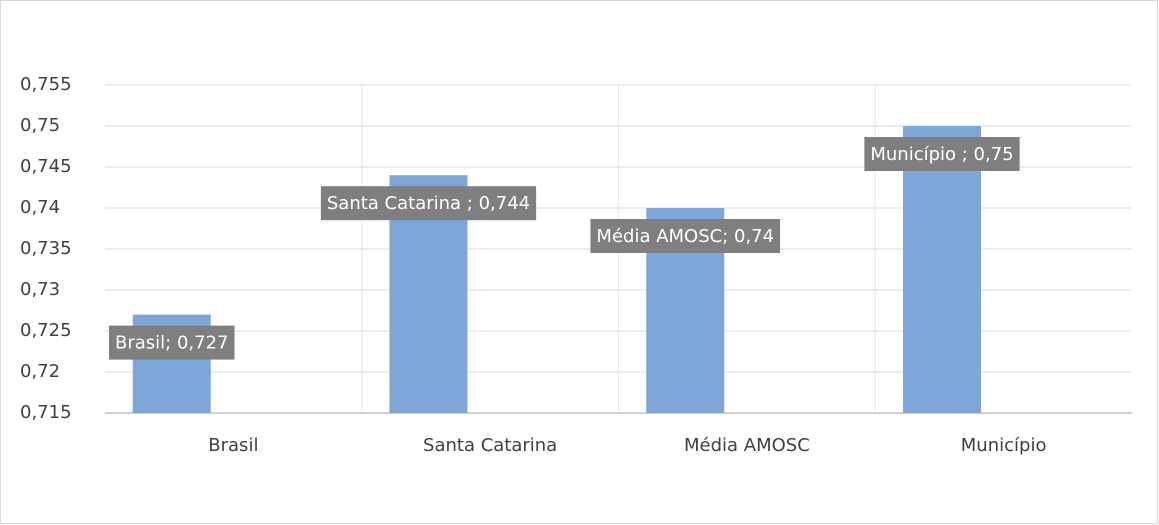 The width and height of the screenshot is (1159, 525). Describe the element at coordinates (233, 445) in the screenshot. I see `x-tick-label: Brasil` at that location.